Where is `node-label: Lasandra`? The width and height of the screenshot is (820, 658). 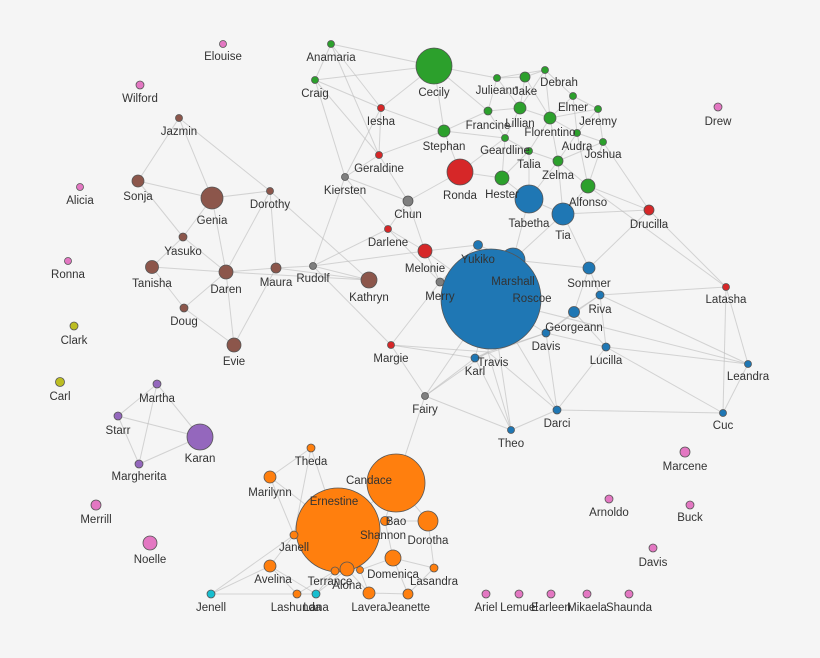 node-label: Lasandra is located at coordinates (434, 582).